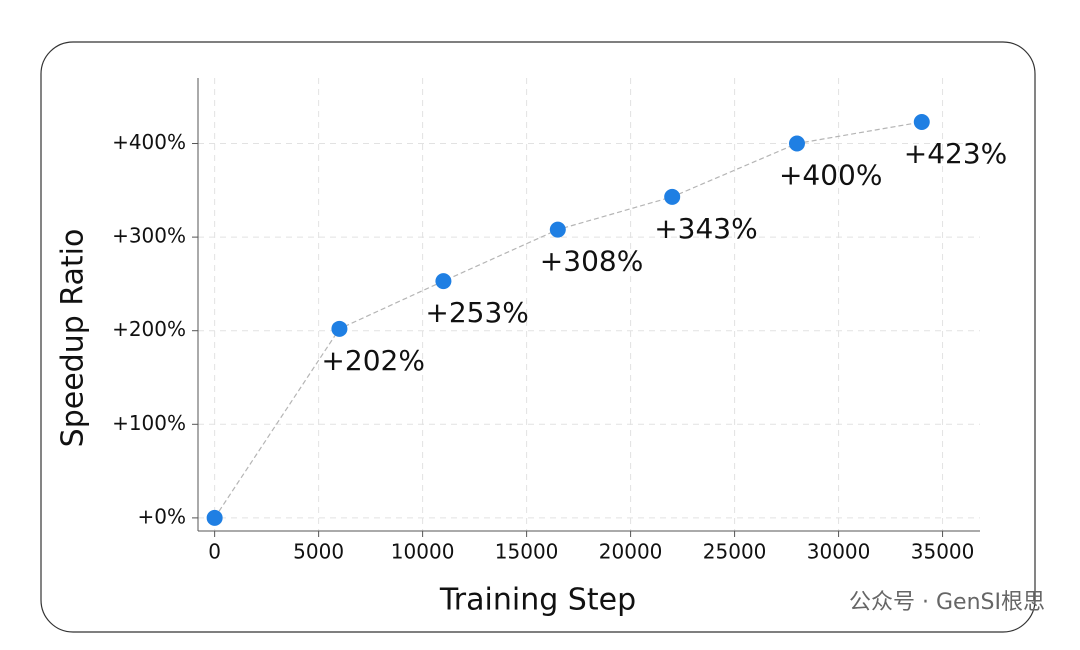  Describe the element at coordinates (831, 175) in the screenshot. I see `value-label: +400%` at that location.